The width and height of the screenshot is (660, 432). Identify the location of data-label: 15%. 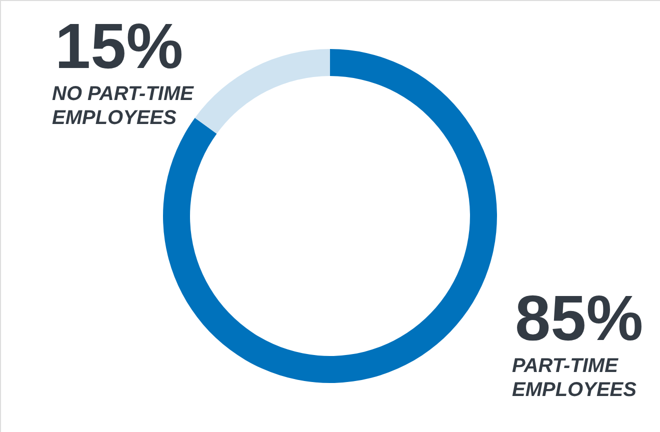
(119, 46).